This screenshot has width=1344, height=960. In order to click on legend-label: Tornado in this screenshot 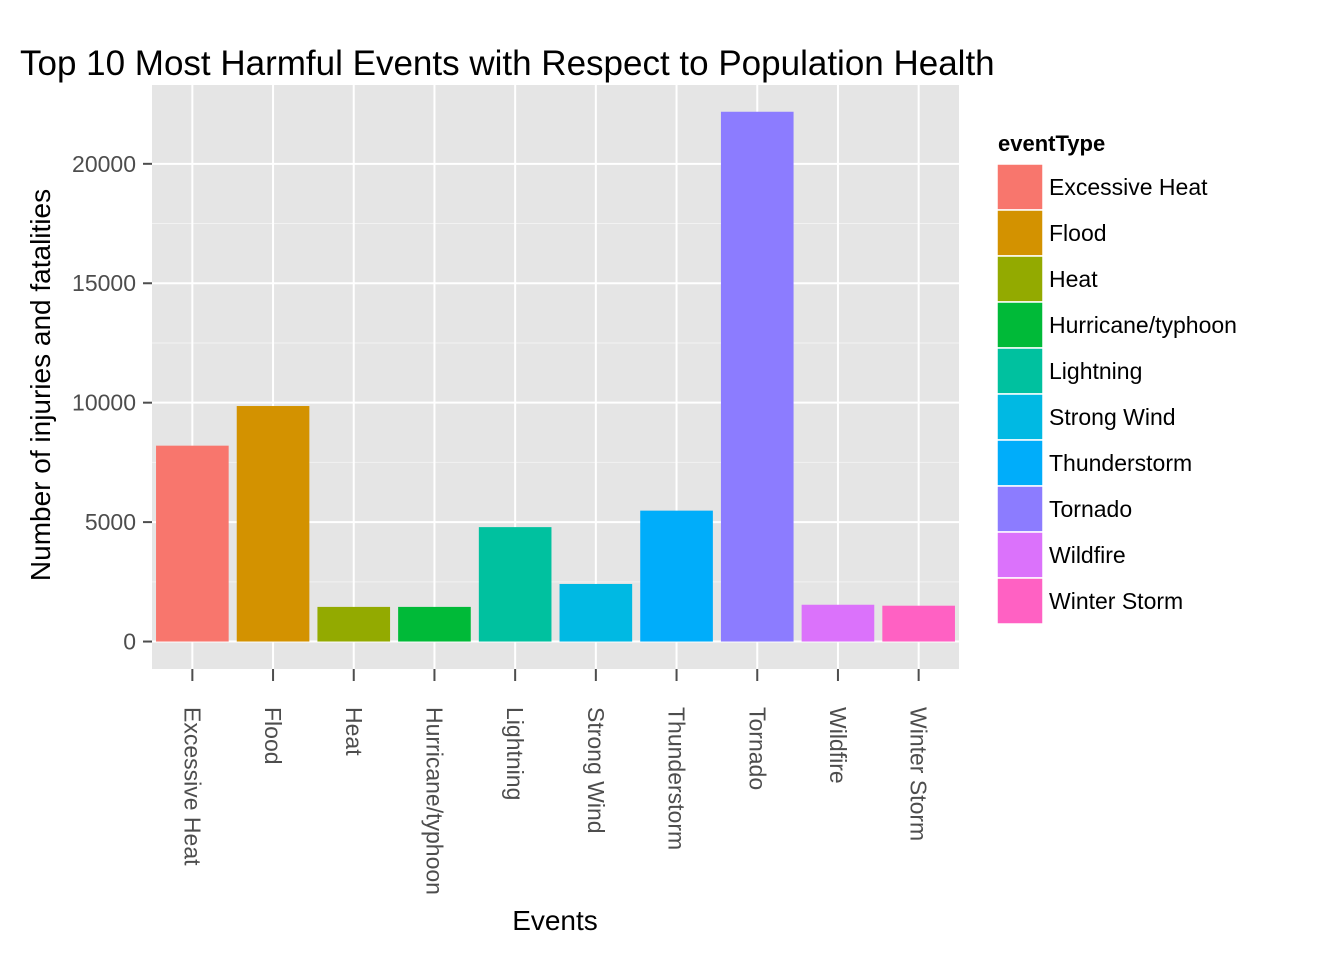, I will do `click(1090, 509)`.